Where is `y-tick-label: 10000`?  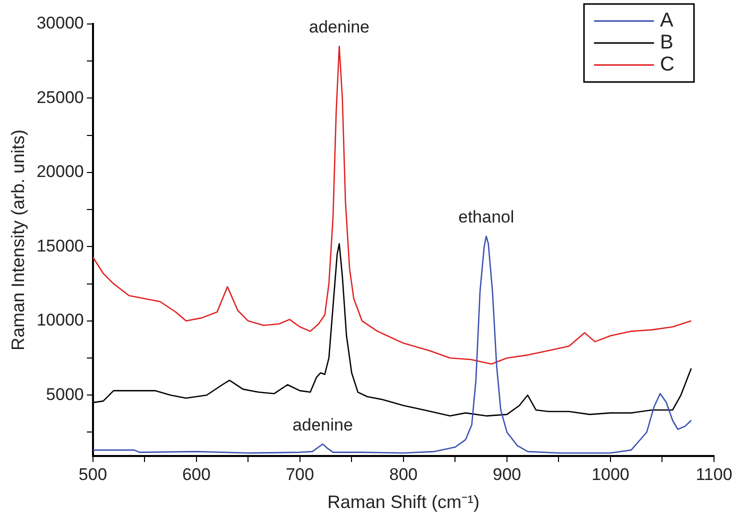 y-tick-label: 10000 is located at coordinates (60, 320).